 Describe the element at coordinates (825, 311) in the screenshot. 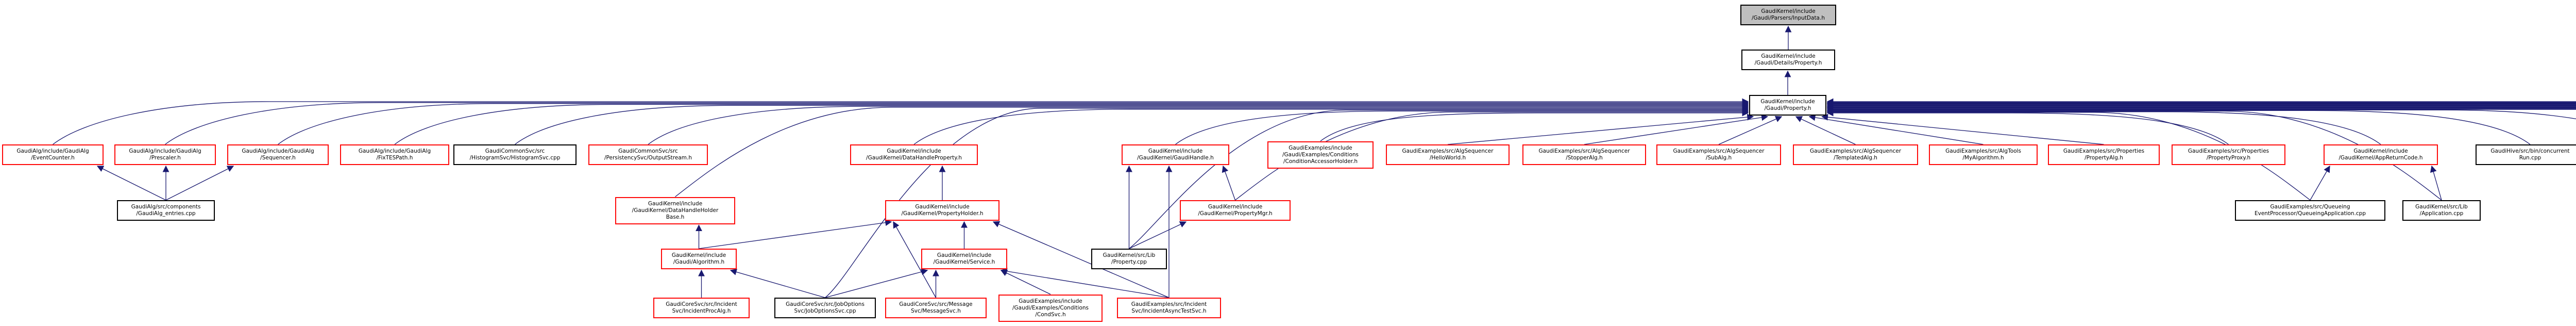

I see `node-label-line: Svc/JobOptionsSvc.cpp` at that location.